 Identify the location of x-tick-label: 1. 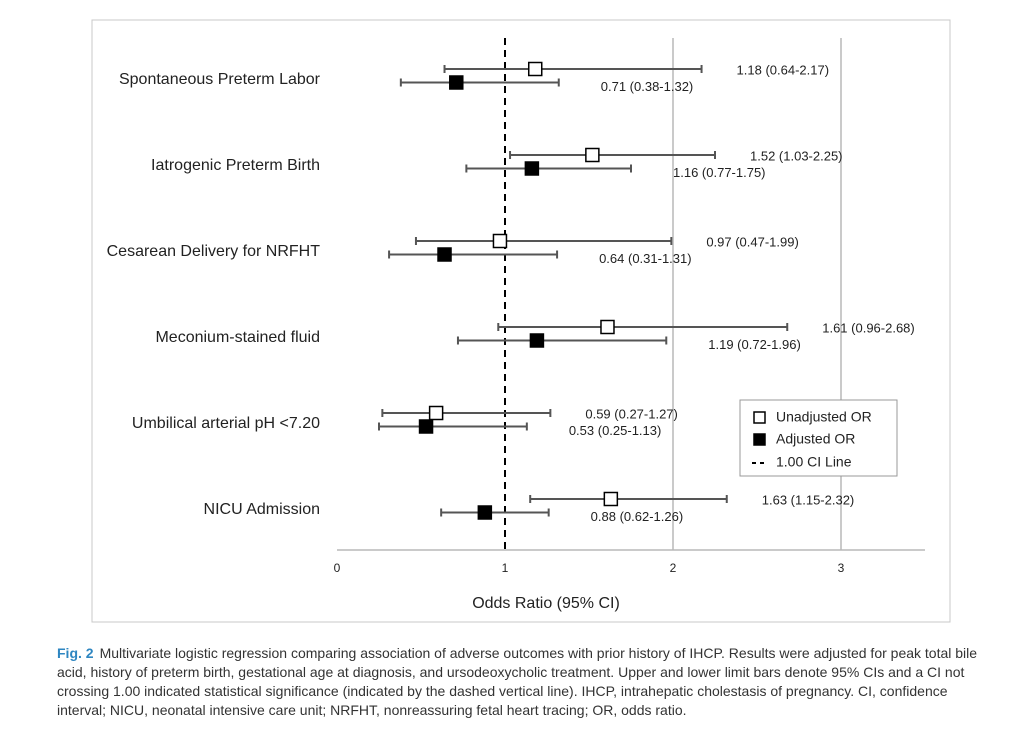
(505, 568).